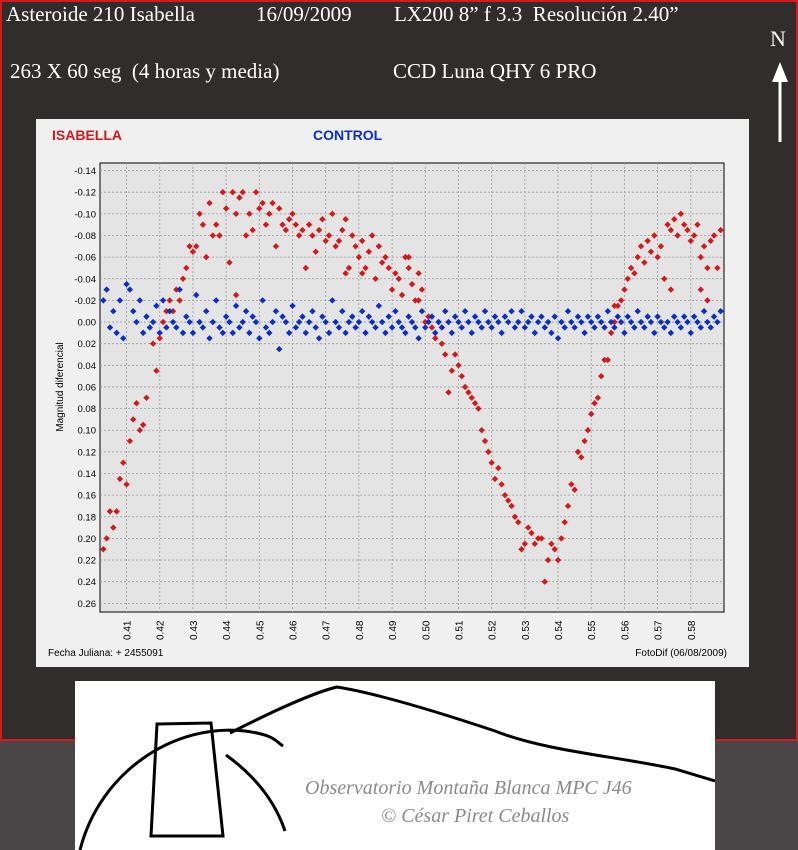 Image resolution: width=798 pixels, height=850 pixels. What do you see at coordinates (778, 38) in the screenshot?
I see `compass-north-label: N` at bounding box center [778, 38].